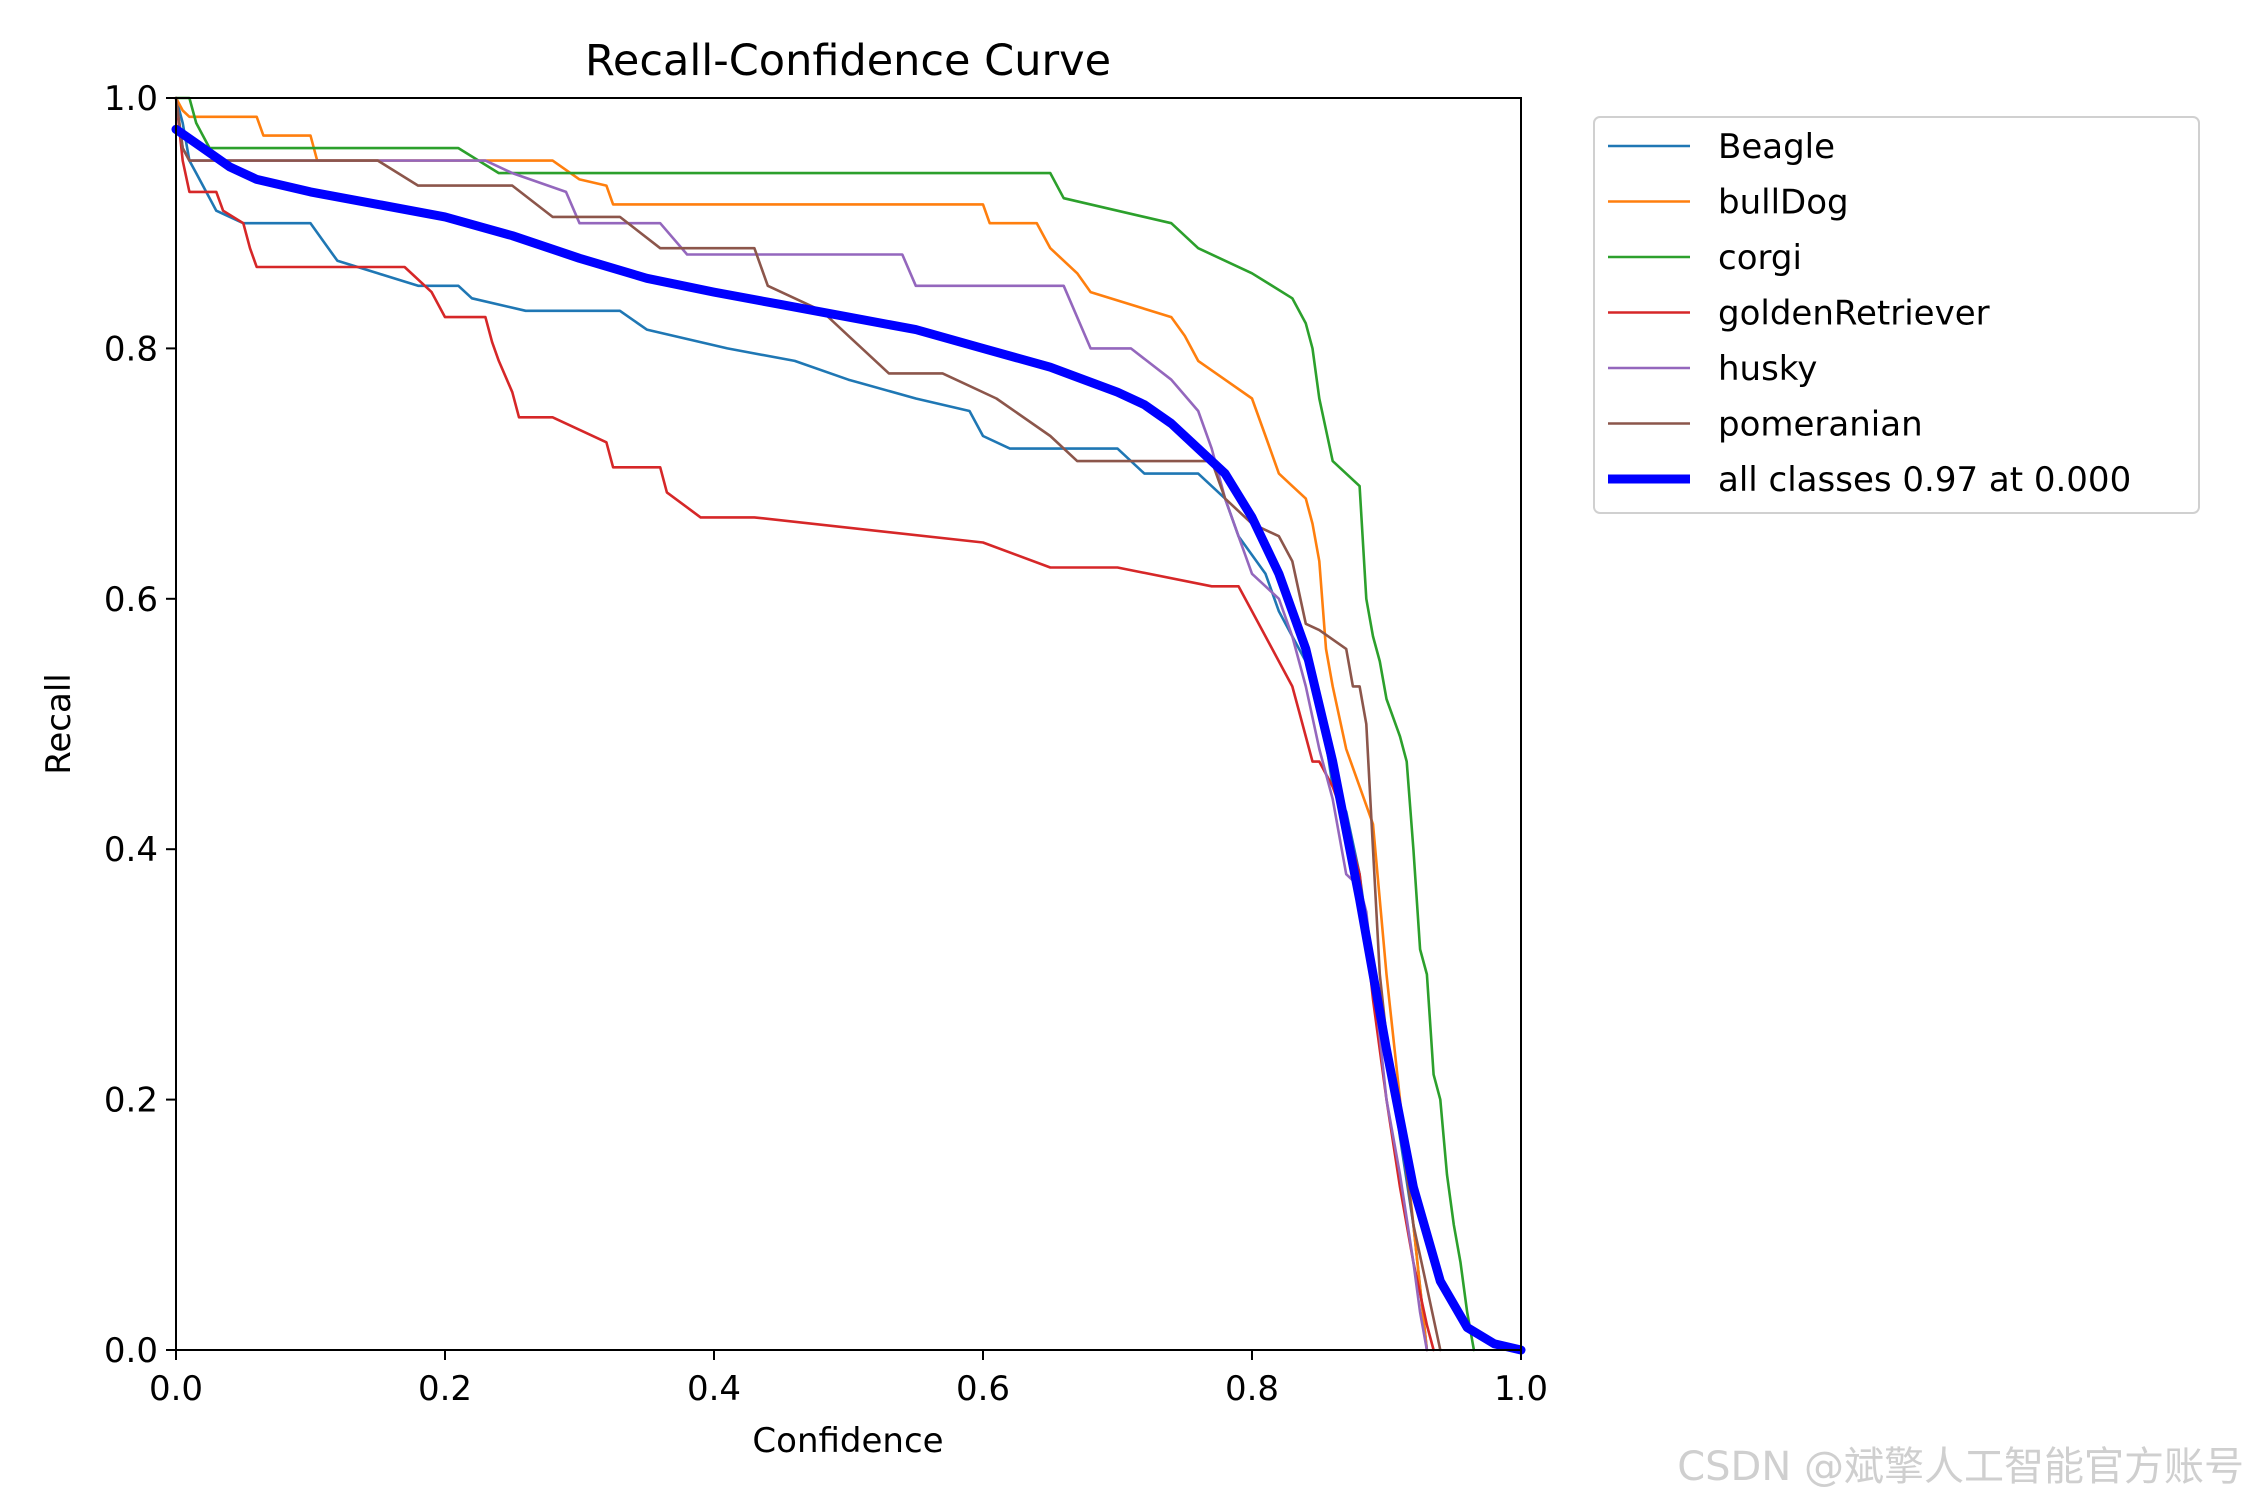  Describe the element at coordinates (131, 1351) in the screenshot. I see `y-tick-label: 0.0` at that location.